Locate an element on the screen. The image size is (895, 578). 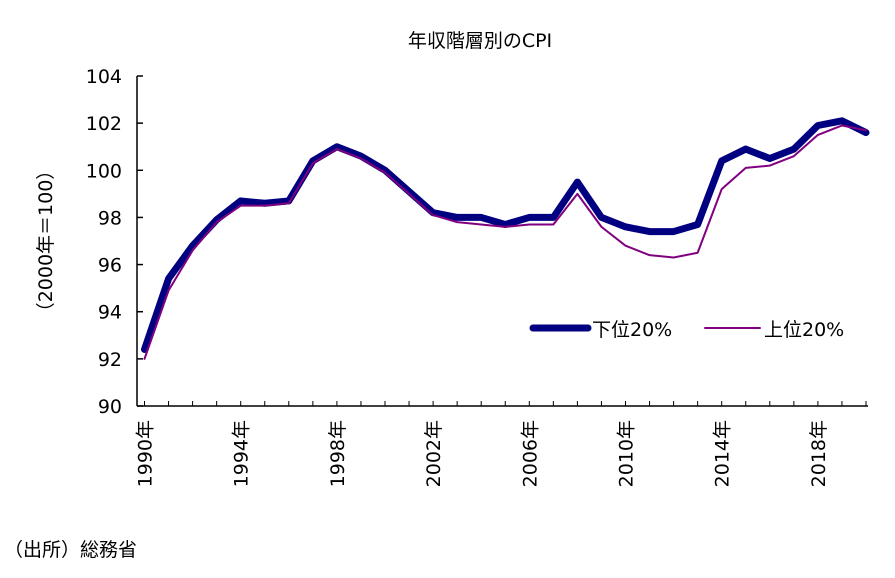
y-tick-label: 102 is located at coordinates (104, 124).